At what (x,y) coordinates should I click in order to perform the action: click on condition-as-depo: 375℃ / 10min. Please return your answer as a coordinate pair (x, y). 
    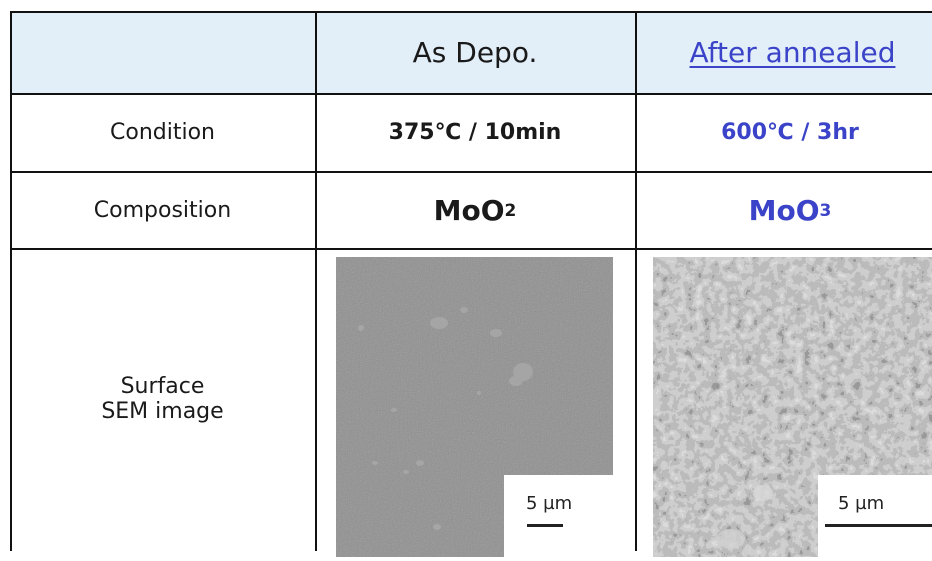
    Looking at the image, I should click on (475, 132).